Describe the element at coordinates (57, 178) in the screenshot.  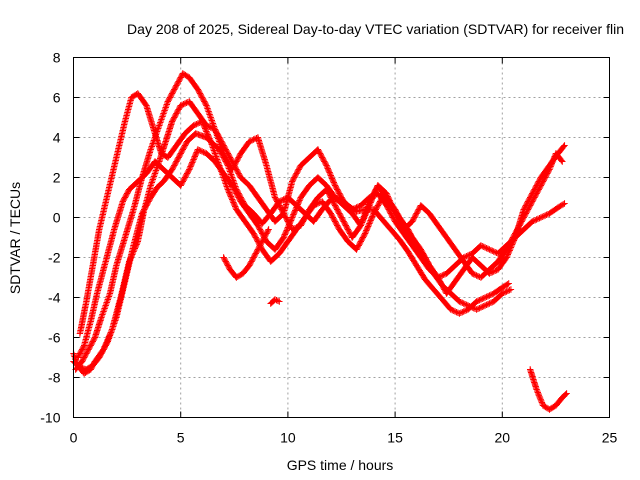
I see `y-tick-label: 2` at that location.